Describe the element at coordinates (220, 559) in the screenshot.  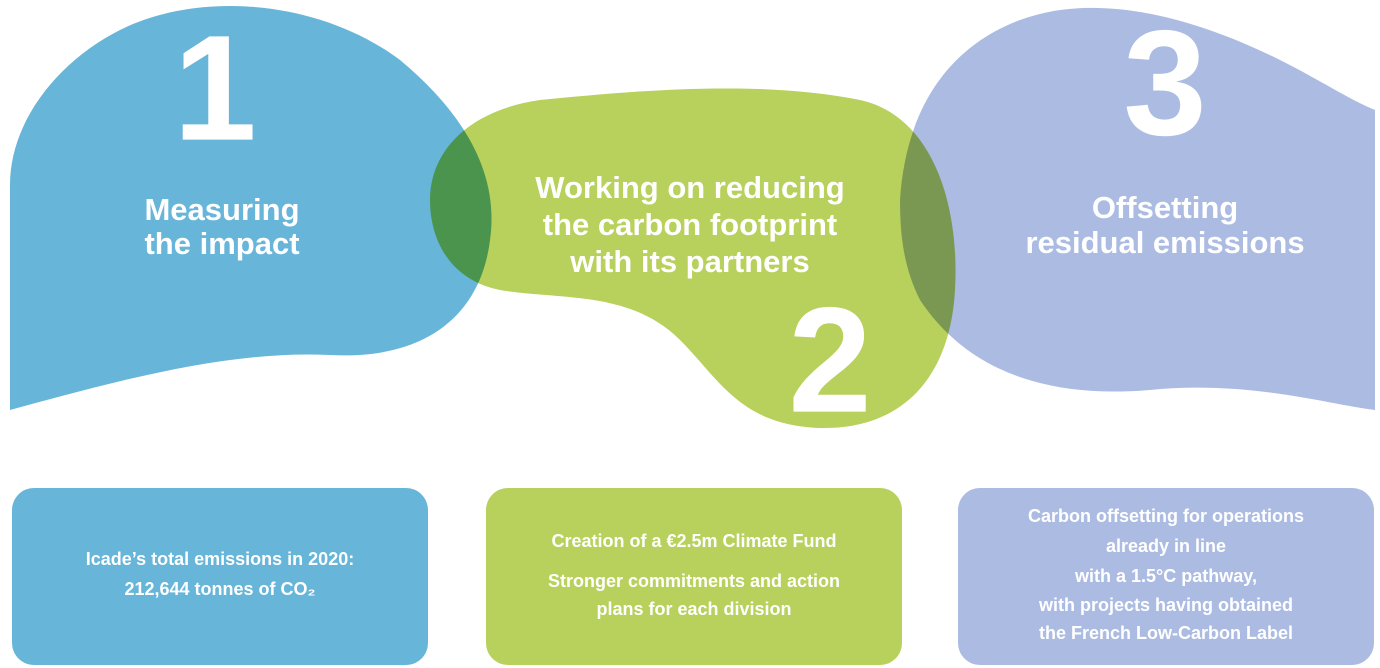
I see `box-text: Icade’s total emissions in 2020:` at that location.